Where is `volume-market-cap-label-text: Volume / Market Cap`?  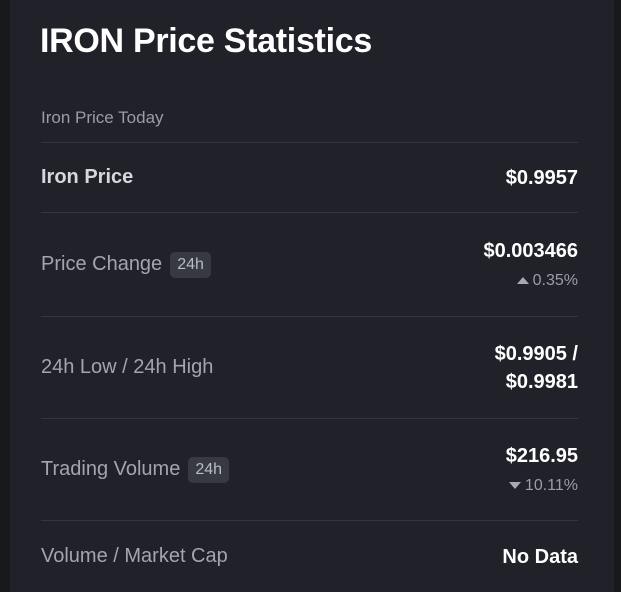 volume-market-cap-label-text: Volume / Market Cap is located at coordinates (134, 556).